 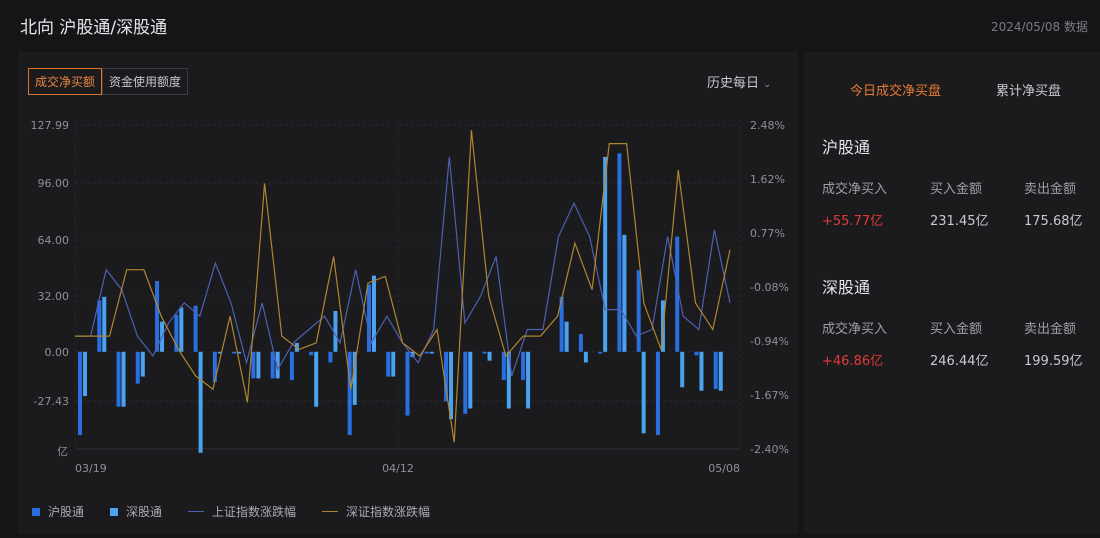 What do you see at coordinates (114, 511) in the screenshot?
I see `legend-swatch-sz` at bounding box center [114, 511].